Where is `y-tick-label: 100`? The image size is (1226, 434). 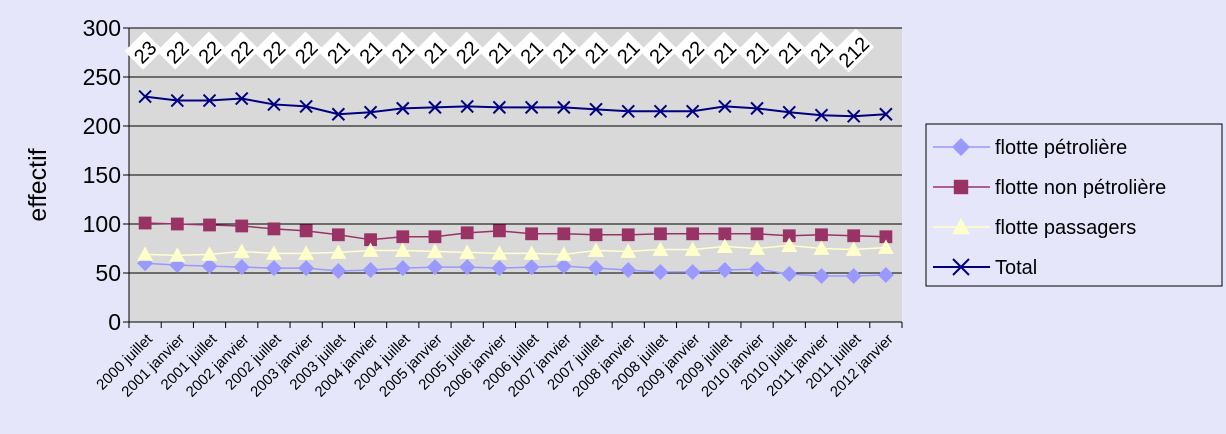
y-tick-label: 100 is located at coordinates (102, 224).